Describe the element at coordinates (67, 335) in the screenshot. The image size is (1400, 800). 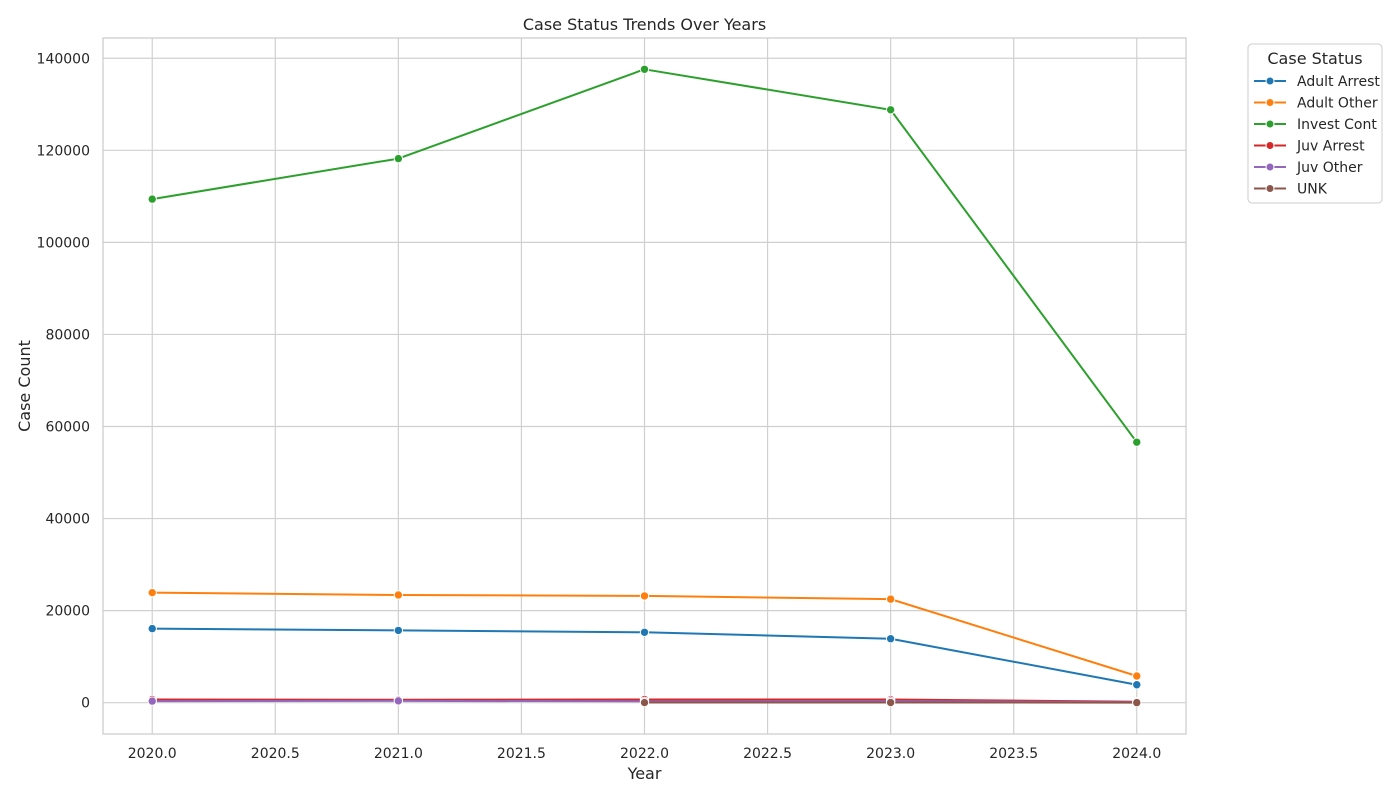
I see `y-tick-label: 80000` at that location.